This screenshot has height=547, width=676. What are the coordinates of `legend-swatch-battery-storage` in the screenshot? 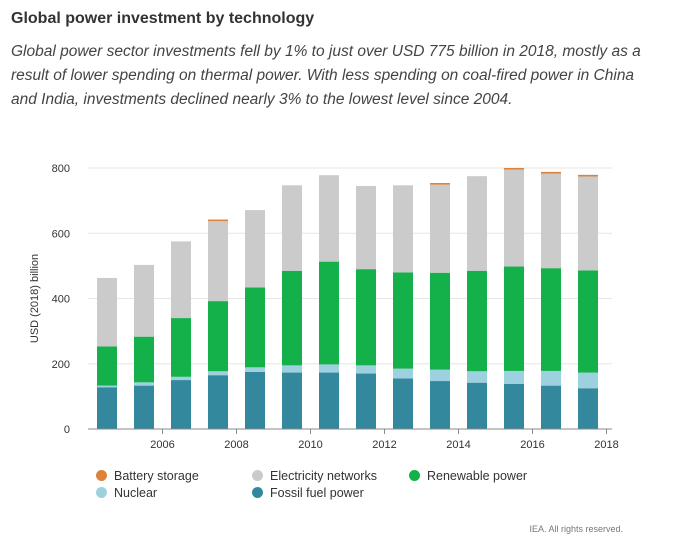 It's located at (101, 475).